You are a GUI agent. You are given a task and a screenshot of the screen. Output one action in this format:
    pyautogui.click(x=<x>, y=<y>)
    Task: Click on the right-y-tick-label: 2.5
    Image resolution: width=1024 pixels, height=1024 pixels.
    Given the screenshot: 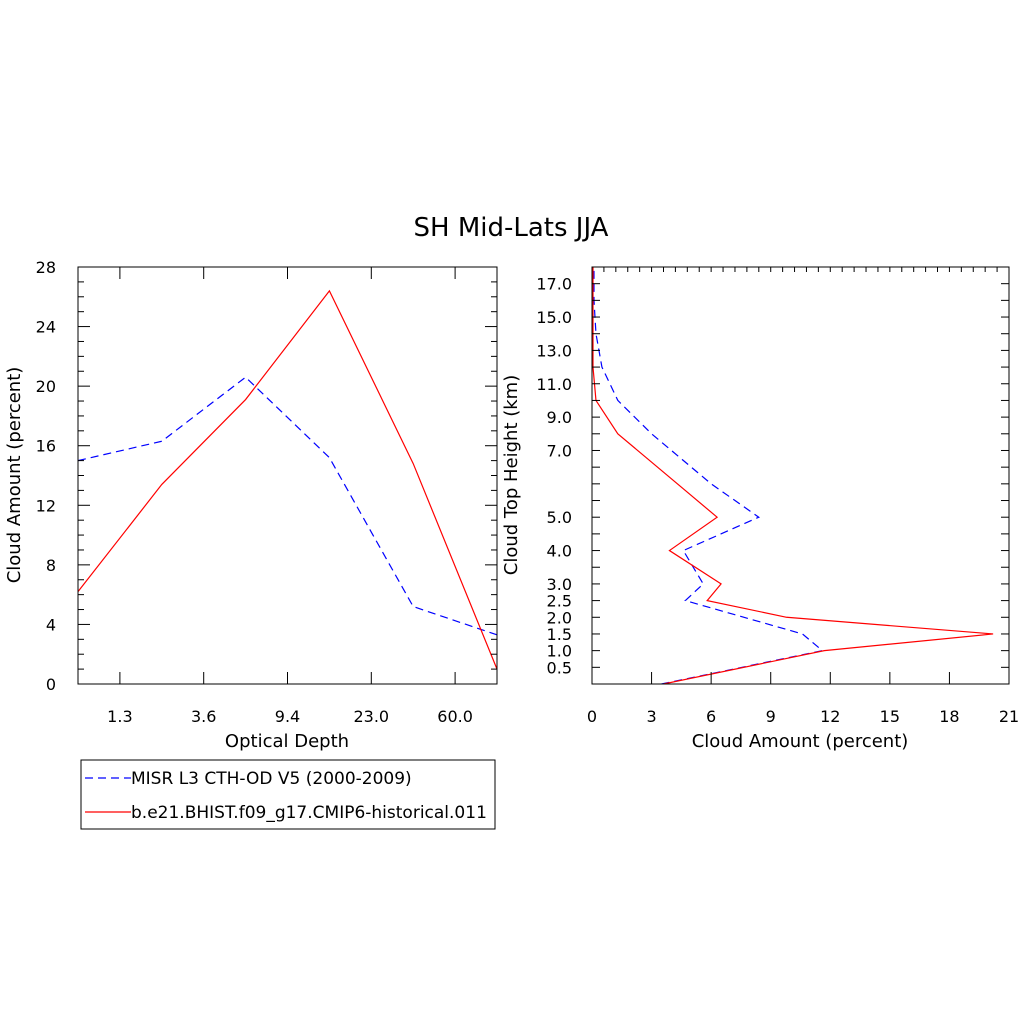 What is the action you would take?
    pyautogui.click(x=559, y=601)
    